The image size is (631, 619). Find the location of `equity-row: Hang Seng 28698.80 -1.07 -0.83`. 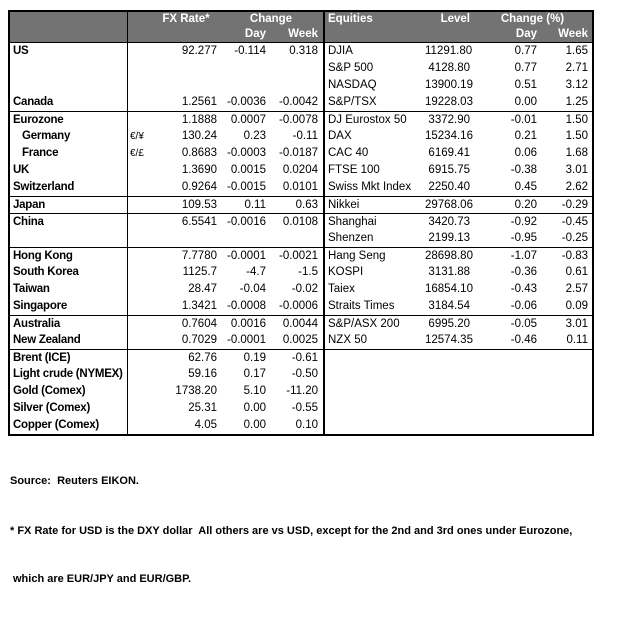

equity-row: Hang Seng 28698.80 -1.07 -0.83 is located at coordinates (458, 255).